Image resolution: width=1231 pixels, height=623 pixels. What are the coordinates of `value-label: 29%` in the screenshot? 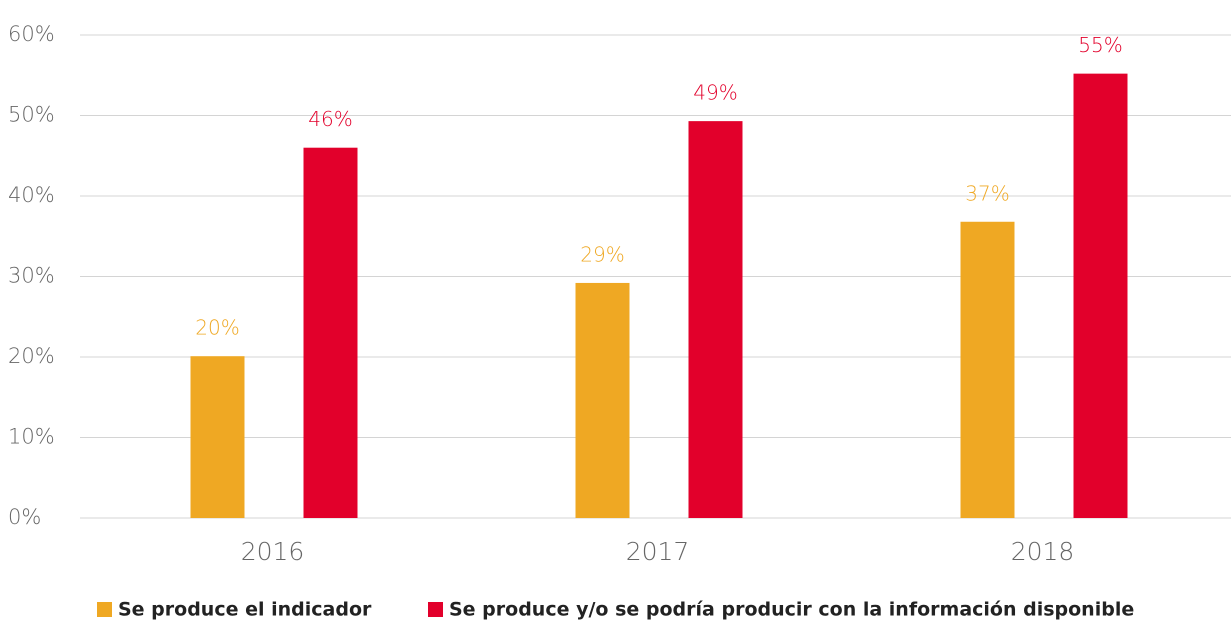 It's located at (602, 254).